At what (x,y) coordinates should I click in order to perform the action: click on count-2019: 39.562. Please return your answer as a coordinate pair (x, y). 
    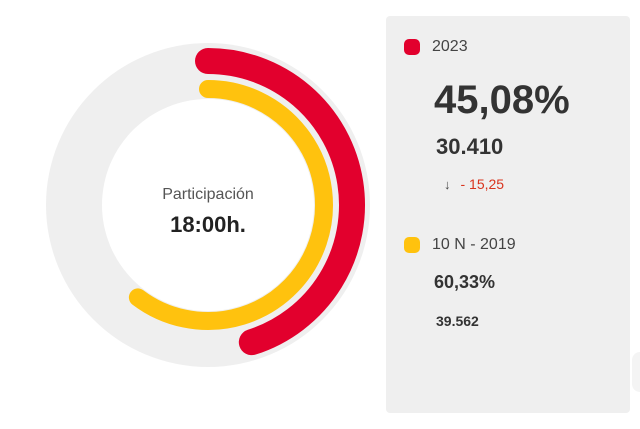
    Looking at the image, I should click on (457, 321).